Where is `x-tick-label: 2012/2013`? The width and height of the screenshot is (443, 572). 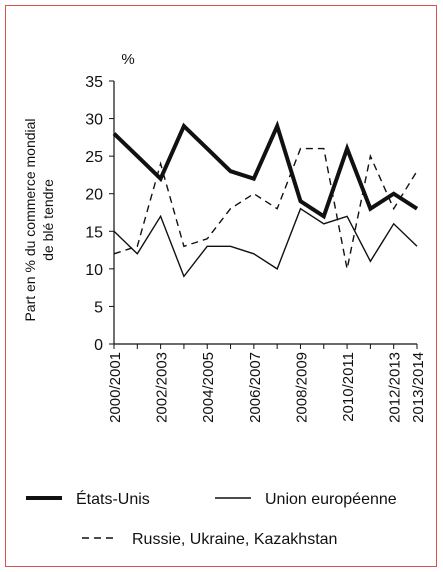
x-tick-label: 2012/2013 is located at coordinates (395, 387).